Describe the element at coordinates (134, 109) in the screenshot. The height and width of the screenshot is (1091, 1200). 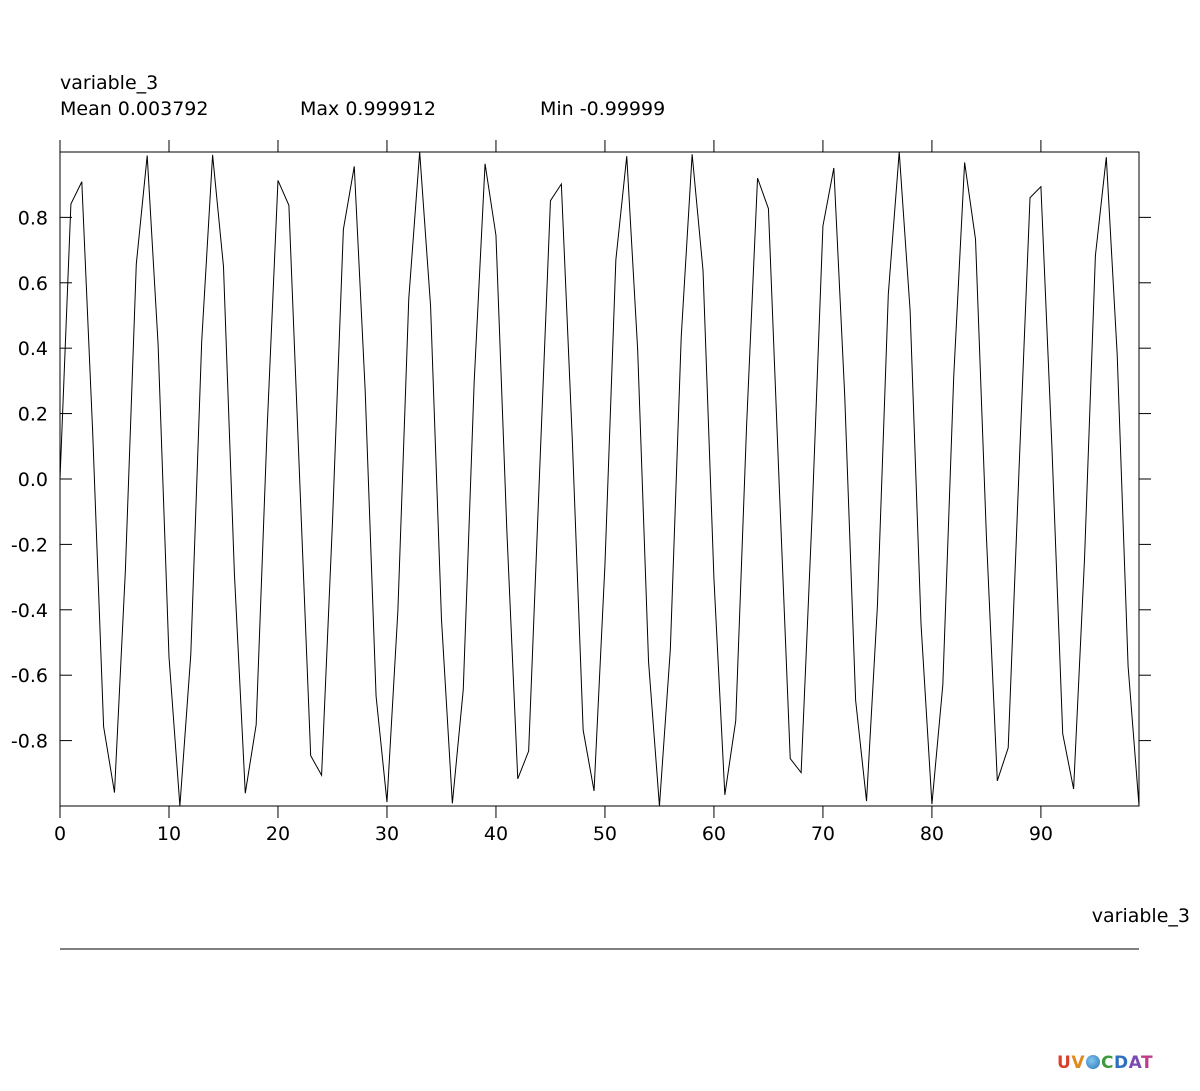
I see `mean-label: Mean 0.003792` at that location.